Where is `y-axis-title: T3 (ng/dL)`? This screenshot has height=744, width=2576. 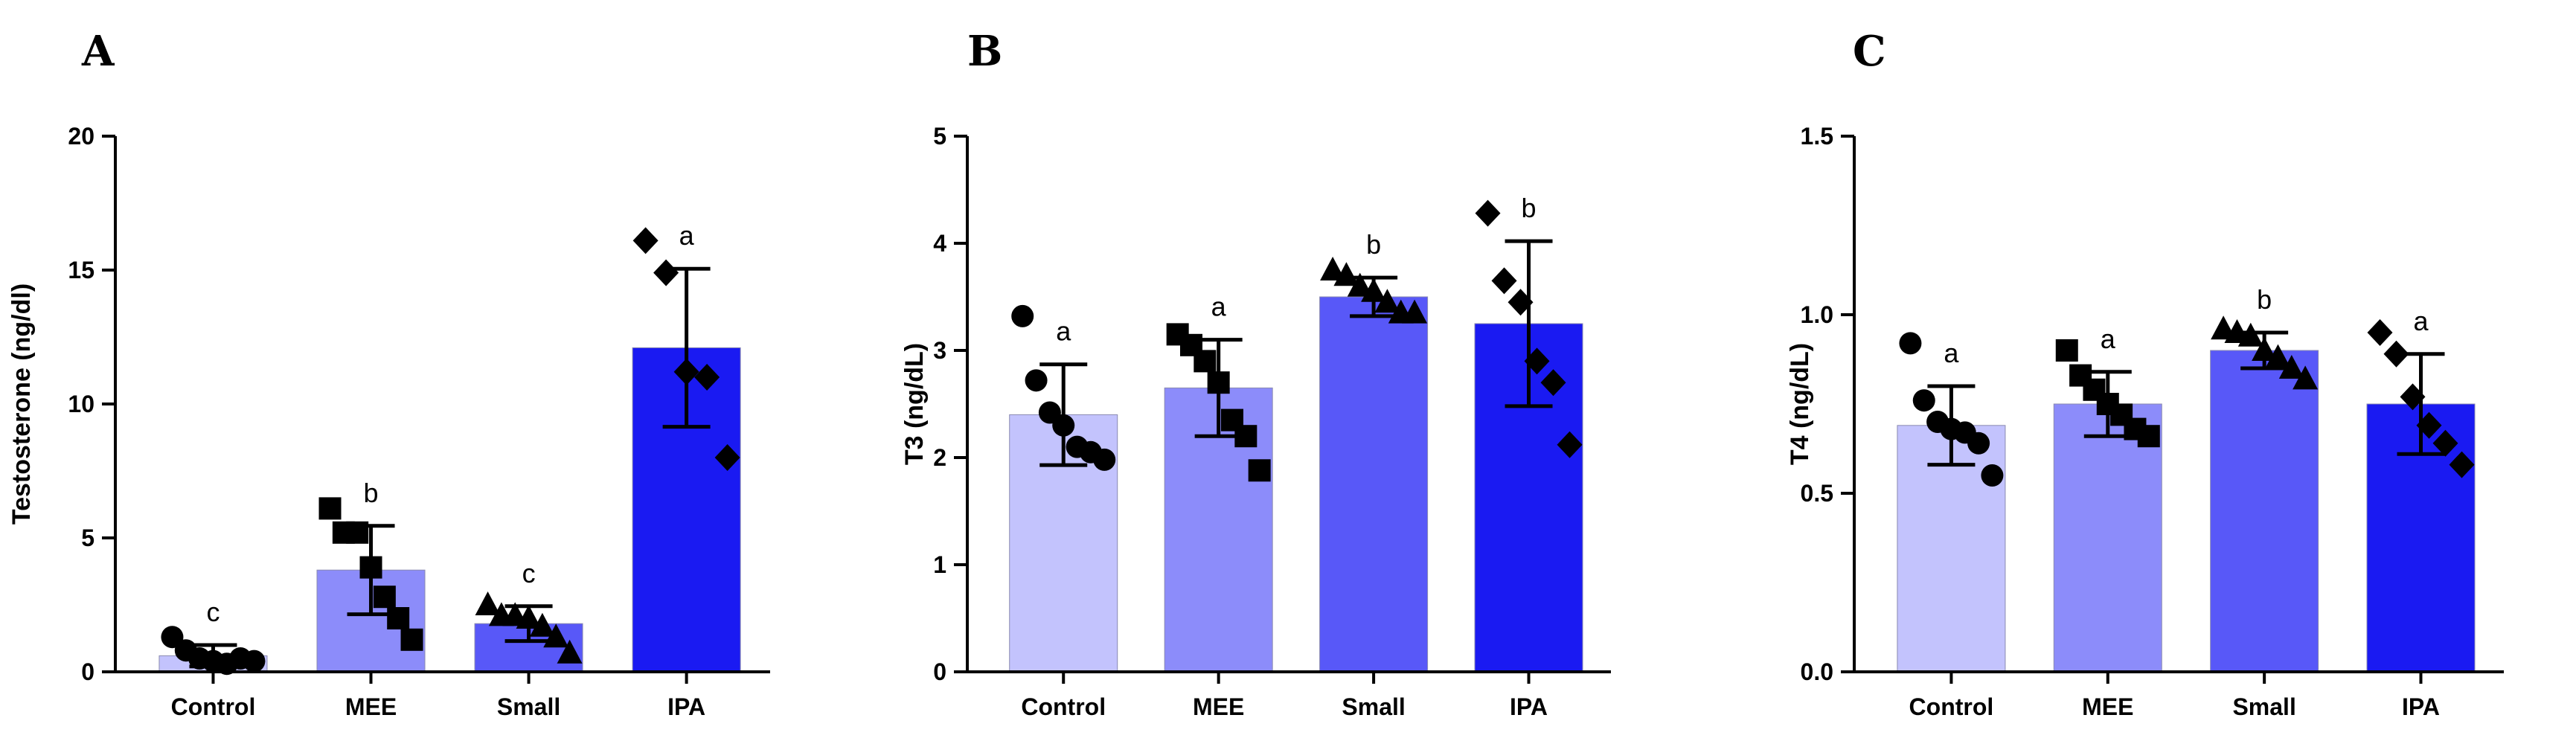 y-axis-title: T3 (ng/dL) is located at coordinates (914, 404).